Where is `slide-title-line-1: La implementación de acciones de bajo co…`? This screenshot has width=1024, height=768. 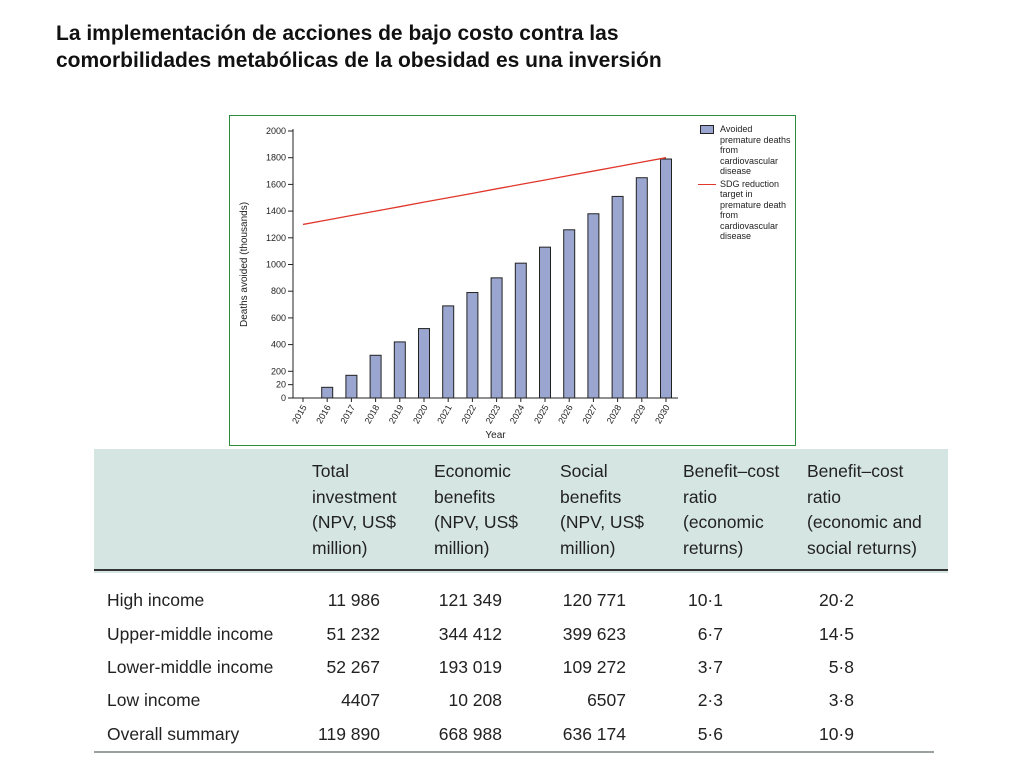
slide-title-line-1: La implementación de acciones de bajo co… is located at coordinates (337, 33).